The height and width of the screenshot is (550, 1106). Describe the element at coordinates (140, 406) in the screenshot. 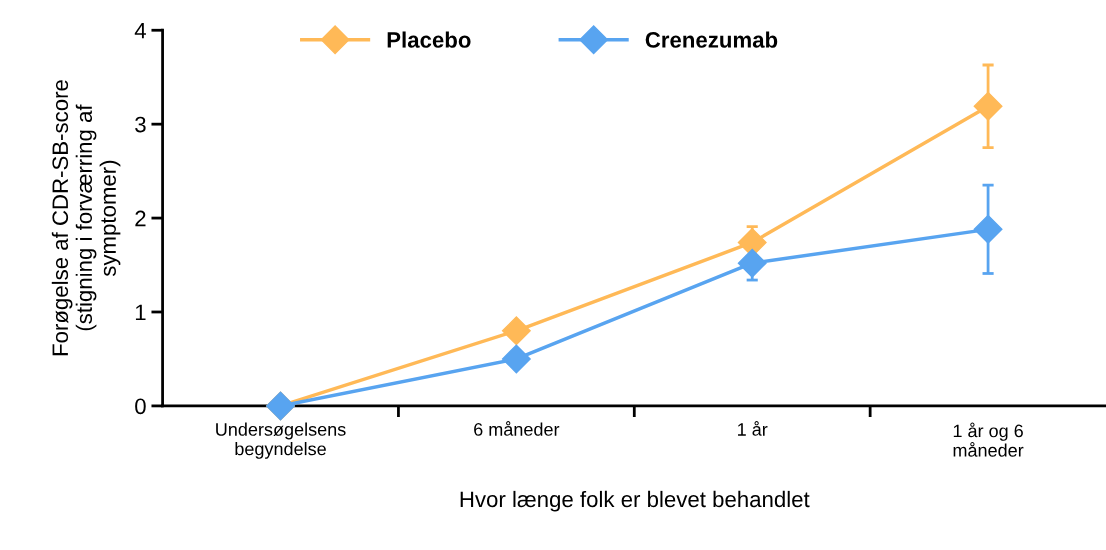

I see `y-tick-label: 0` at that location.